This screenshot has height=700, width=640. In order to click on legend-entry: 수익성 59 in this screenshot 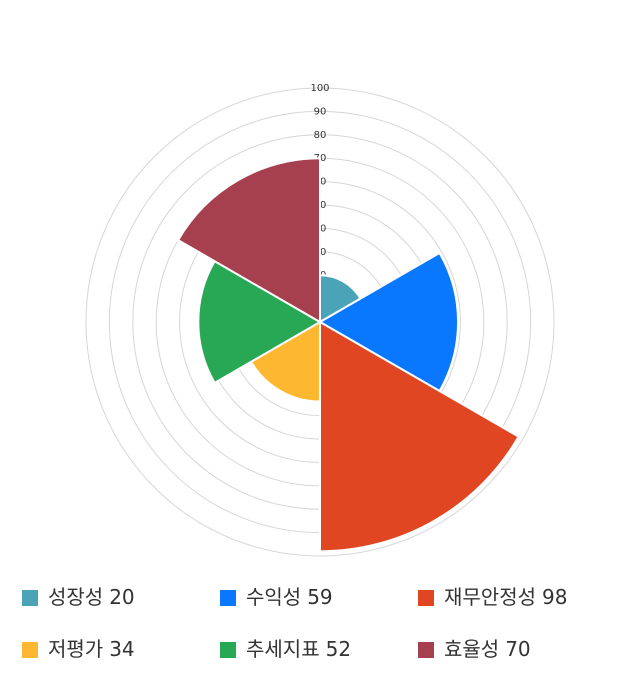, I will do `click(289, 597)`.